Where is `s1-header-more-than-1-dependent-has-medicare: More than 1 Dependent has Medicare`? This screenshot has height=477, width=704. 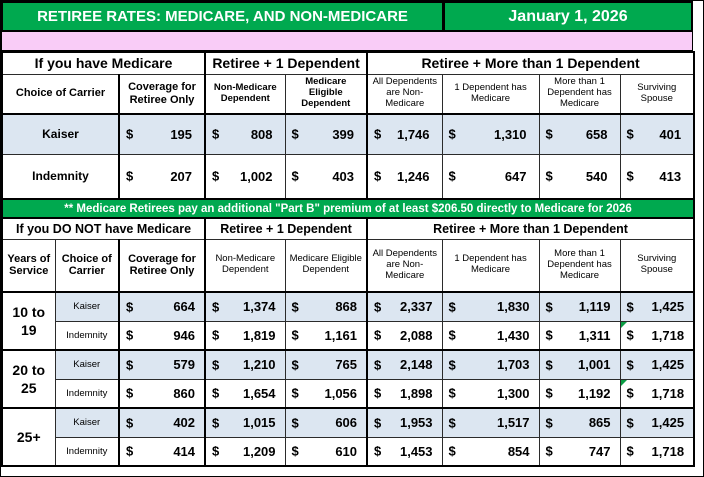 s1-header-more-than-1-dependent-has-medicare: More than 1 Dependent has Medicare is located at coordinates (579, 94).